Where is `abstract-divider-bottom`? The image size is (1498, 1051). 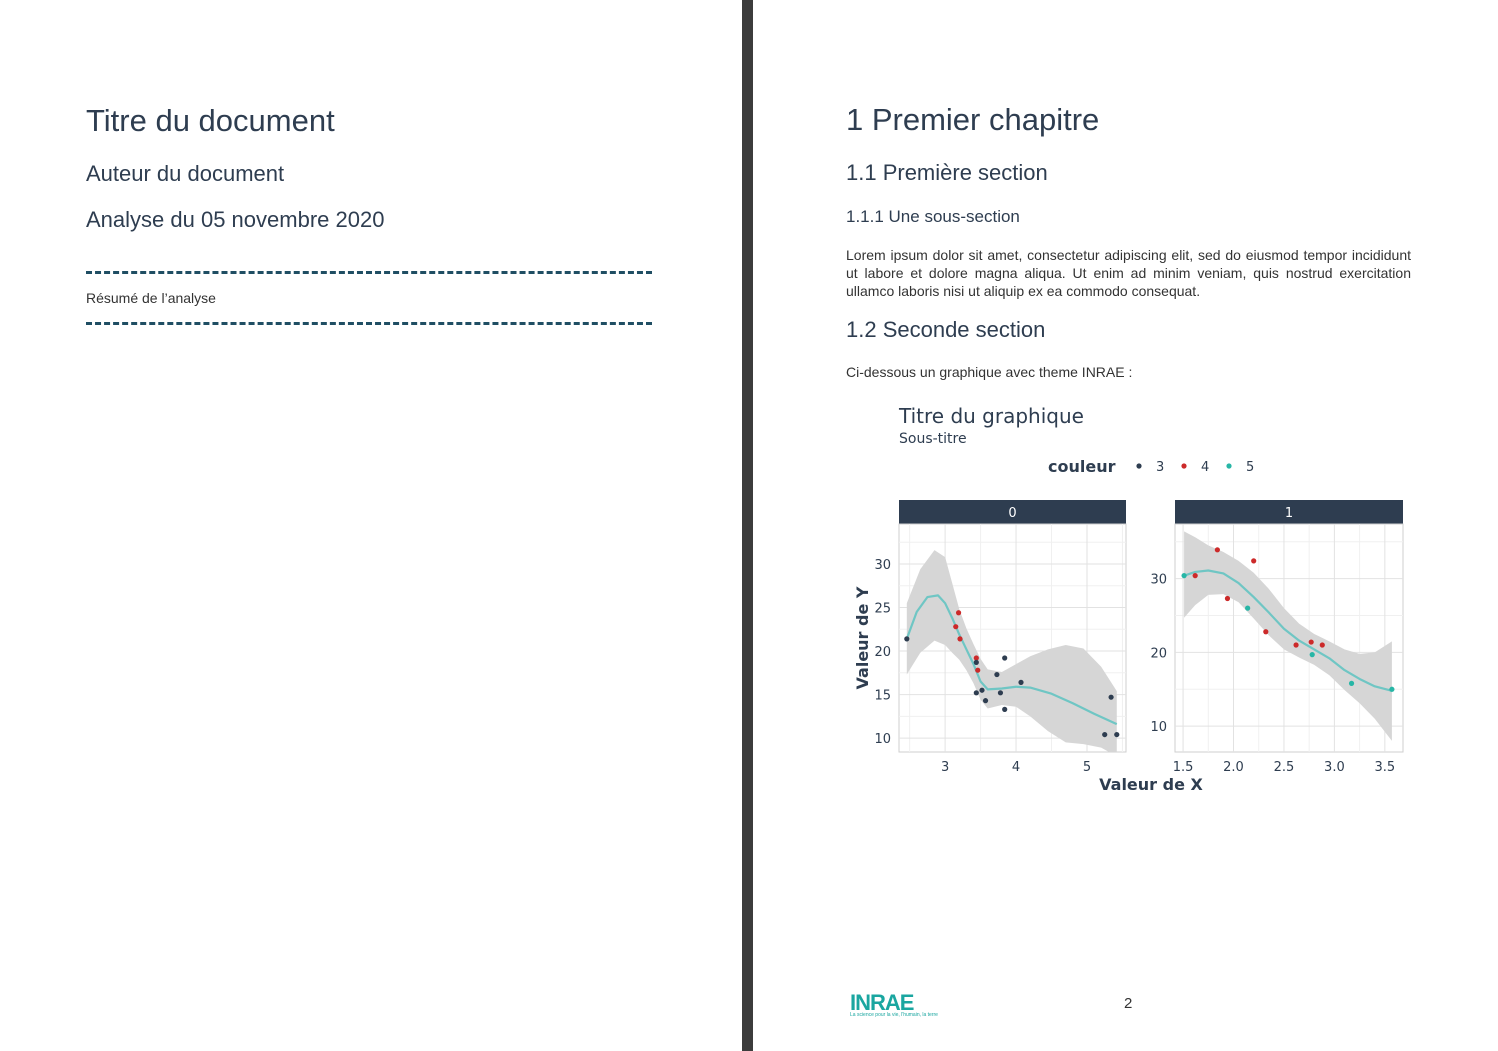
abstract-divider-bottom is located at coordinates (369, 323).